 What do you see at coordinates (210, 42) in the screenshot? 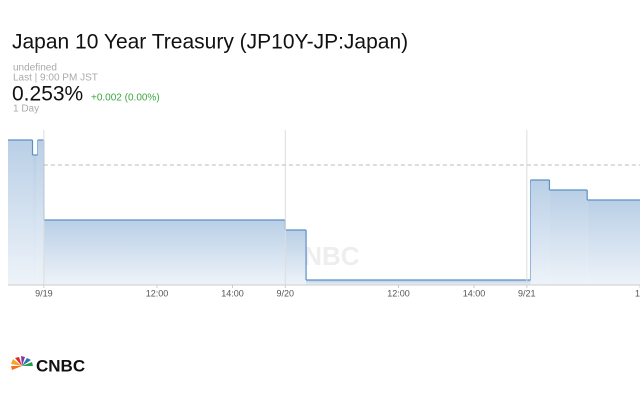
I see `chart-title: Japan 10 Year Treasury (JP10Y-JP:Japan)` at bounding box center [210, 42].